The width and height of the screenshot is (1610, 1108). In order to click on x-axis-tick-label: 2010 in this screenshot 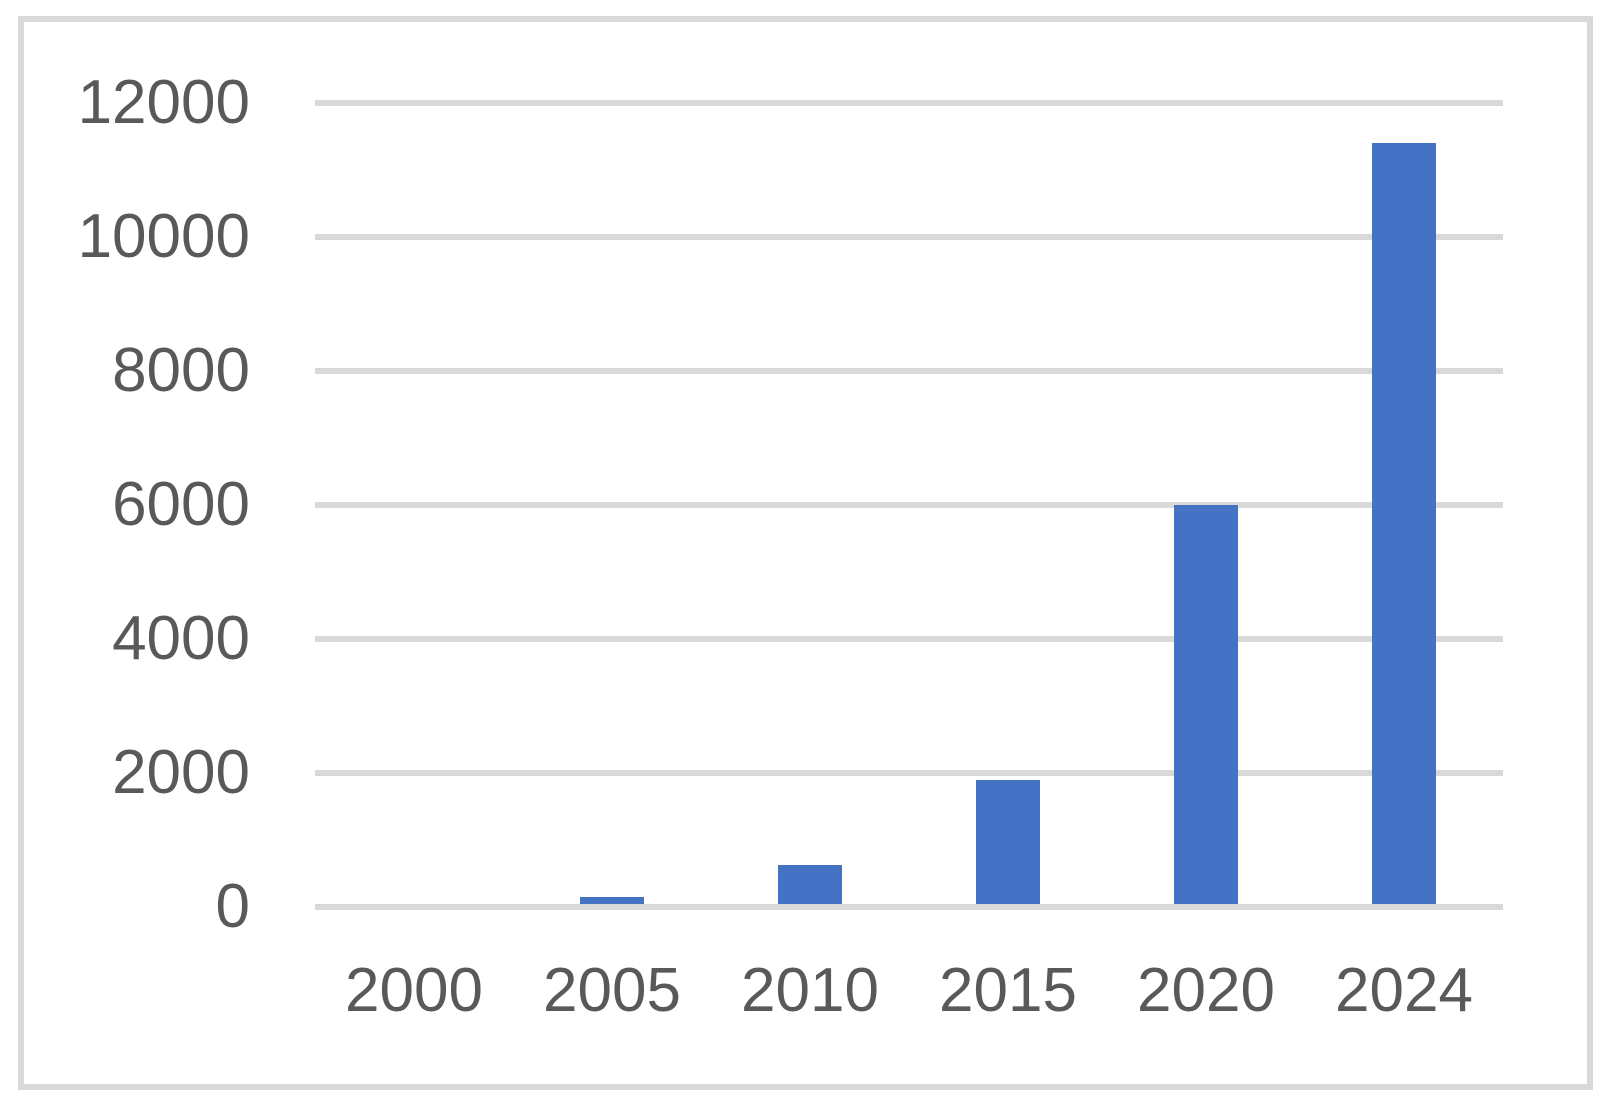, I will do `click(810, 990)`.